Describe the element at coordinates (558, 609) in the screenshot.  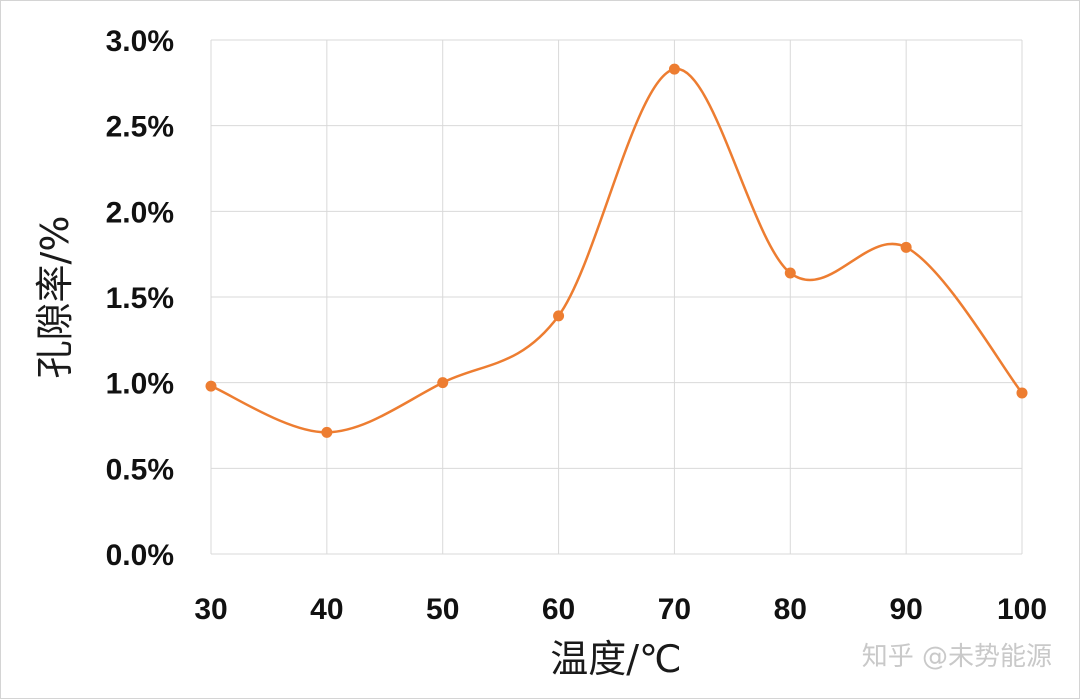
I see `x-tick-label: 60` at that location.